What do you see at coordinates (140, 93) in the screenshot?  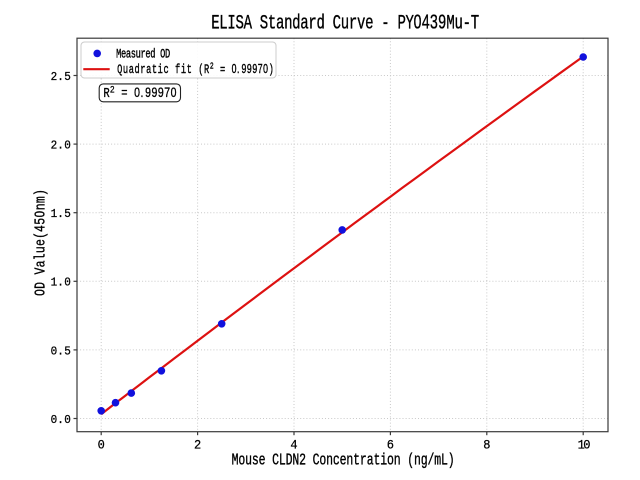 I see `svg-text: R2 = 0.99970` at bounding box center [140, 93].